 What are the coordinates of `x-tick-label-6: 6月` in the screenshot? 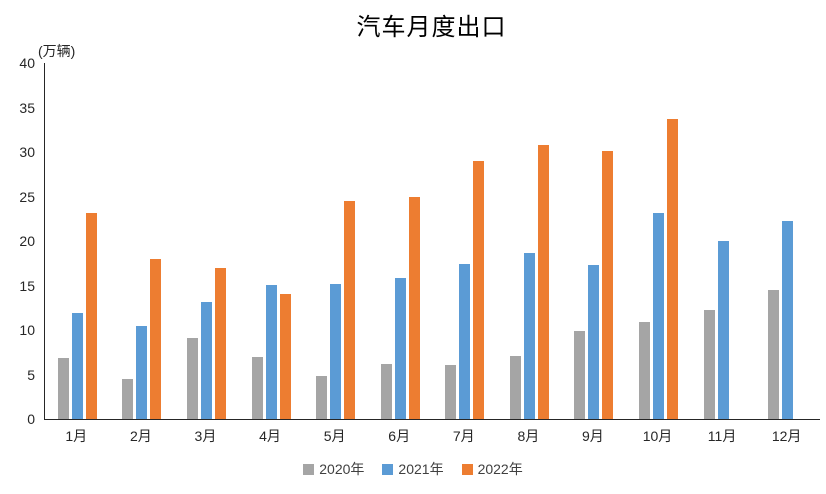 It's located at (399, 436).